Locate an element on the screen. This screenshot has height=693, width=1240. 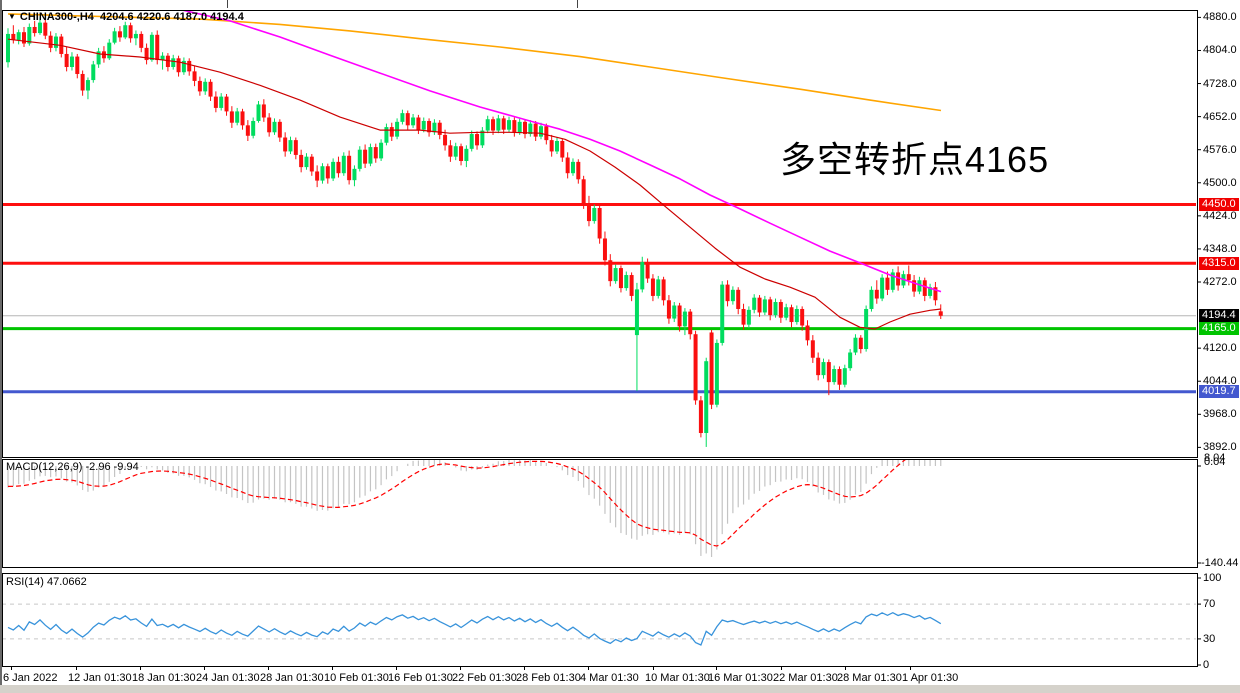
rsi-line is located at coordinates (474, 628).